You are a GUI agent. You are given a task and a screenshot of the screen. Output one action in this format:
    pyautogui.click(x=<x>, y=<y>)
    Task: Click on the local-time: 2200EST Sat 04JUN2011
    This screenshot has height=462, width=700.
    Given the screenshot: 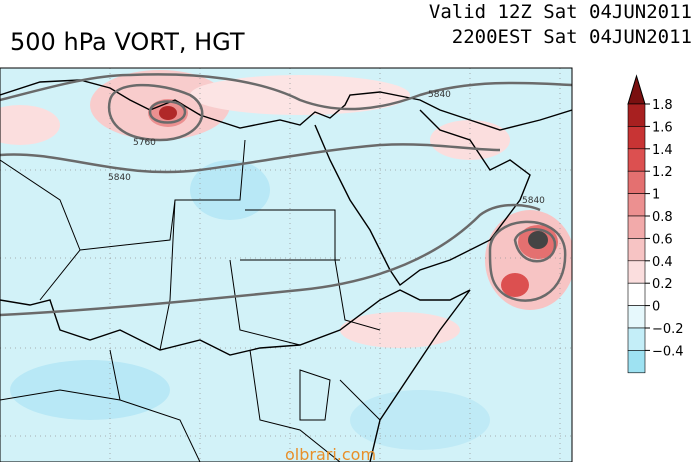 What is the action you would take?
    pyautogui.click(x=572, y=37)
    